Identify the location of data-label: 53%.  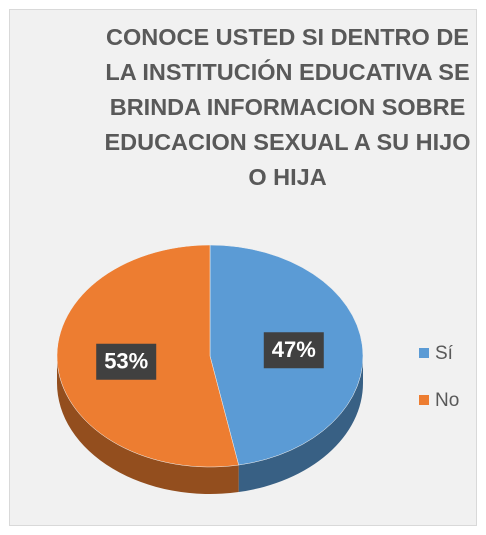
(126, 361).